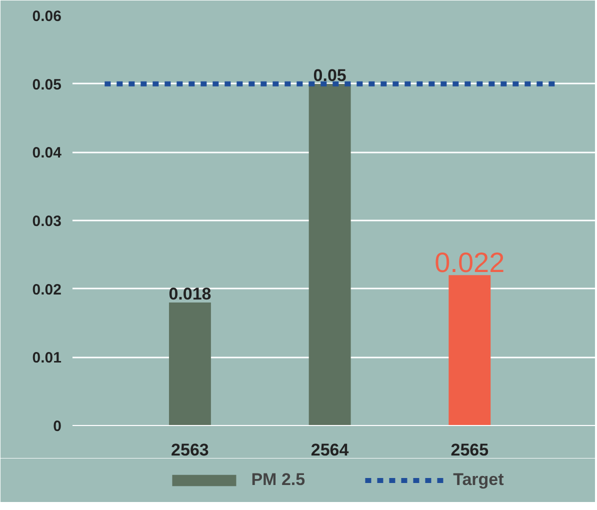 This screenshot has width=597, height=510. I want to click on data-label: 0.018, so click(190, 294).